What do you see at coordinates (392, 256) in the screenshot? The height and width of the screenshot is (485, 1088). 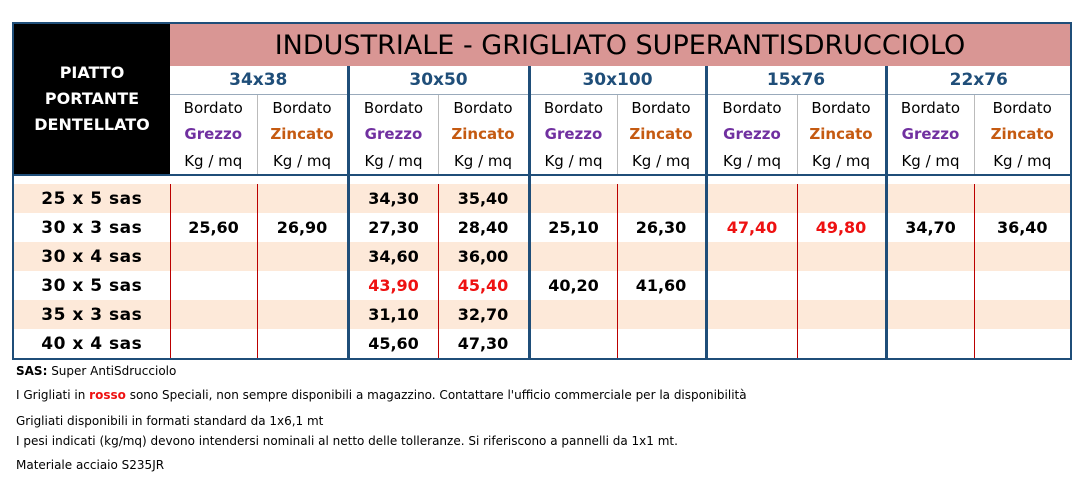 I see `value-cell: 34,60` at bounding box center [392, 256].